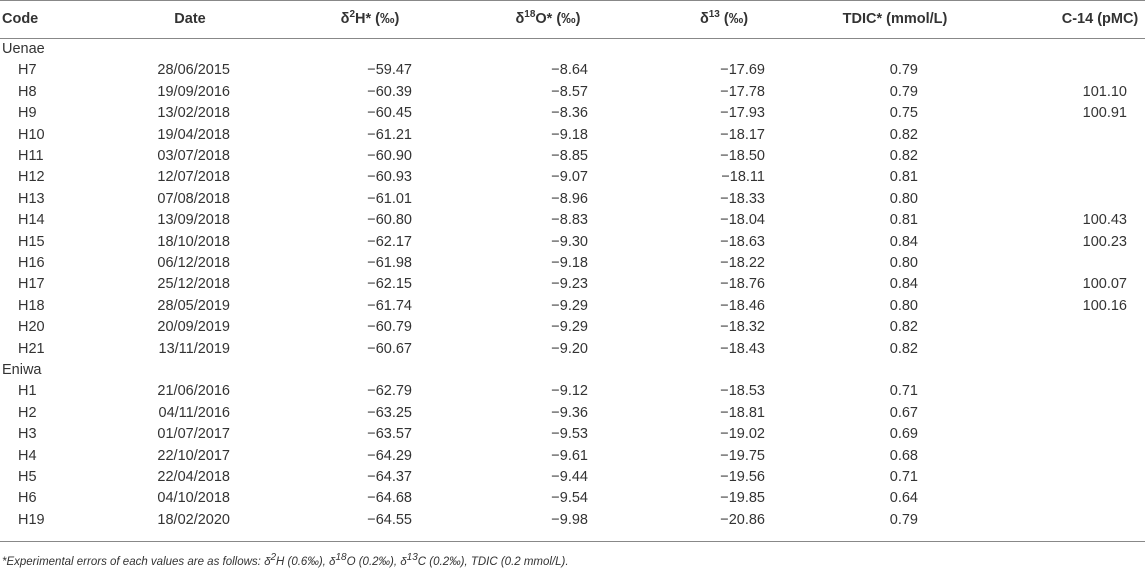 The image size is (1145, 575). I want to click on table-cell: −18.81, so click(742, 412).